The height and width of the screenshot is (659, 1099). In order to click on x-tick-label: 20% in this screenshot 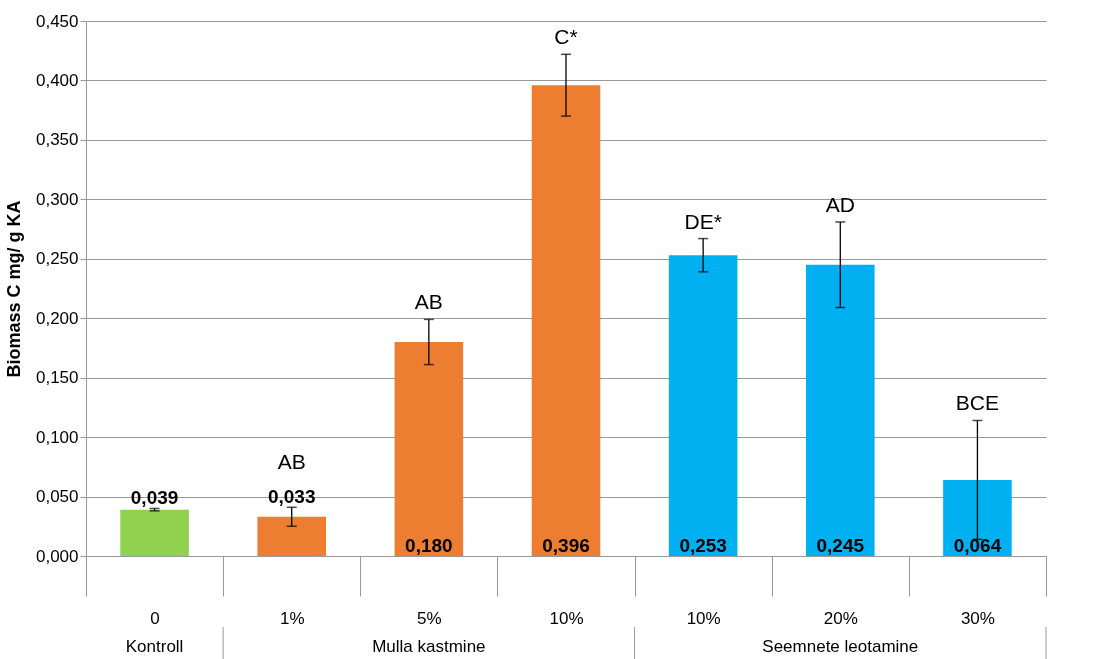, I will do `click(840, 618)`.